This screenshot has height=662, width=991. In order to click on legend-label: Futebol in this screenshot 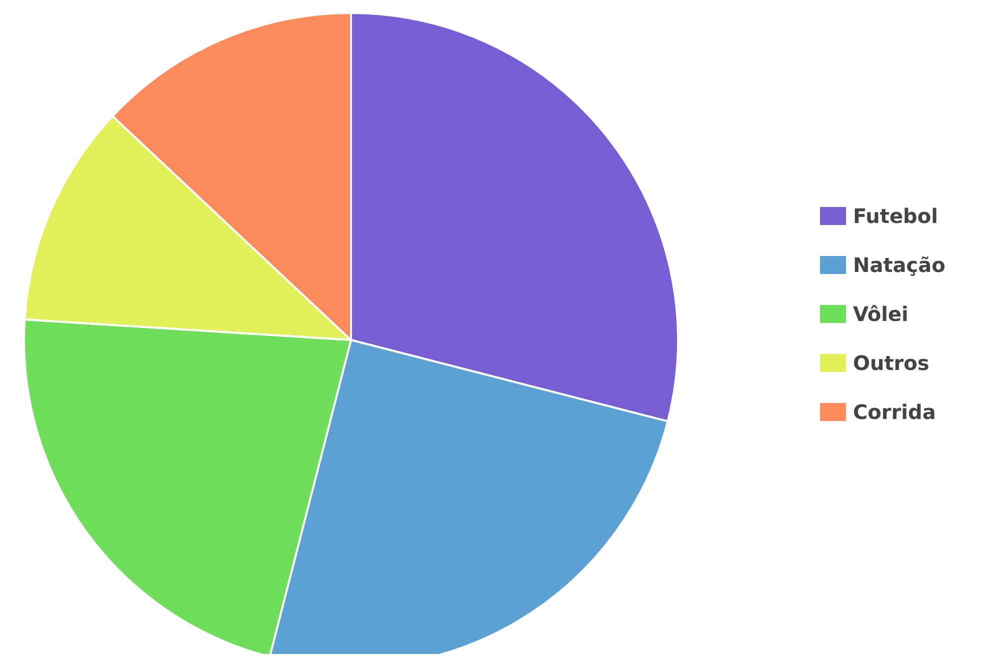, I will do `click(895, 216)`.